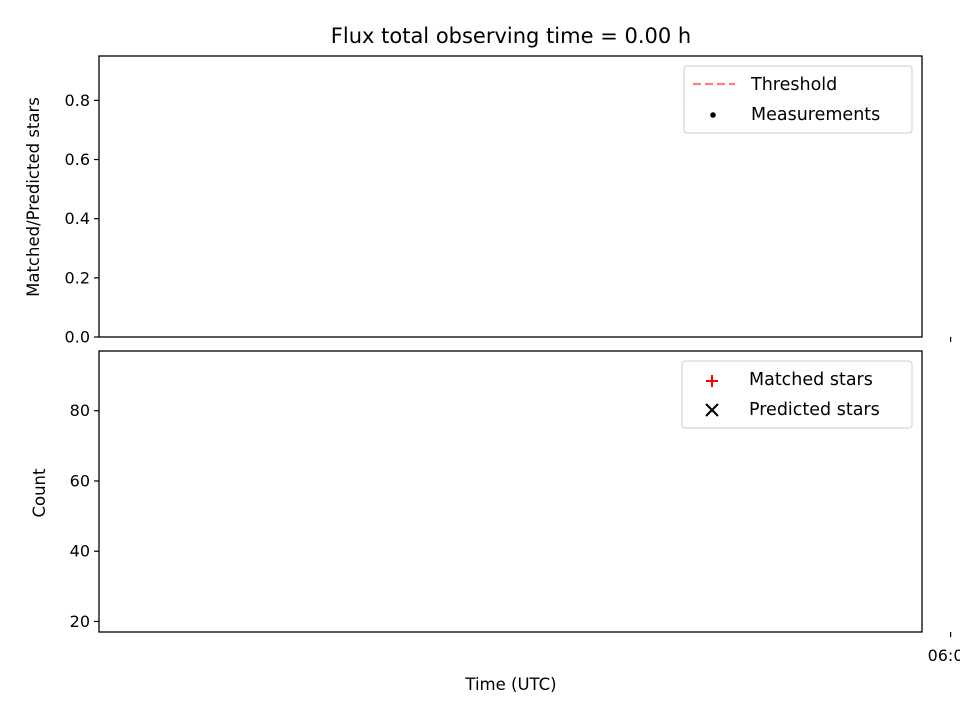 This screenshot has height=720, width=960. I want to click on count-legend-box, so click(797, 394).